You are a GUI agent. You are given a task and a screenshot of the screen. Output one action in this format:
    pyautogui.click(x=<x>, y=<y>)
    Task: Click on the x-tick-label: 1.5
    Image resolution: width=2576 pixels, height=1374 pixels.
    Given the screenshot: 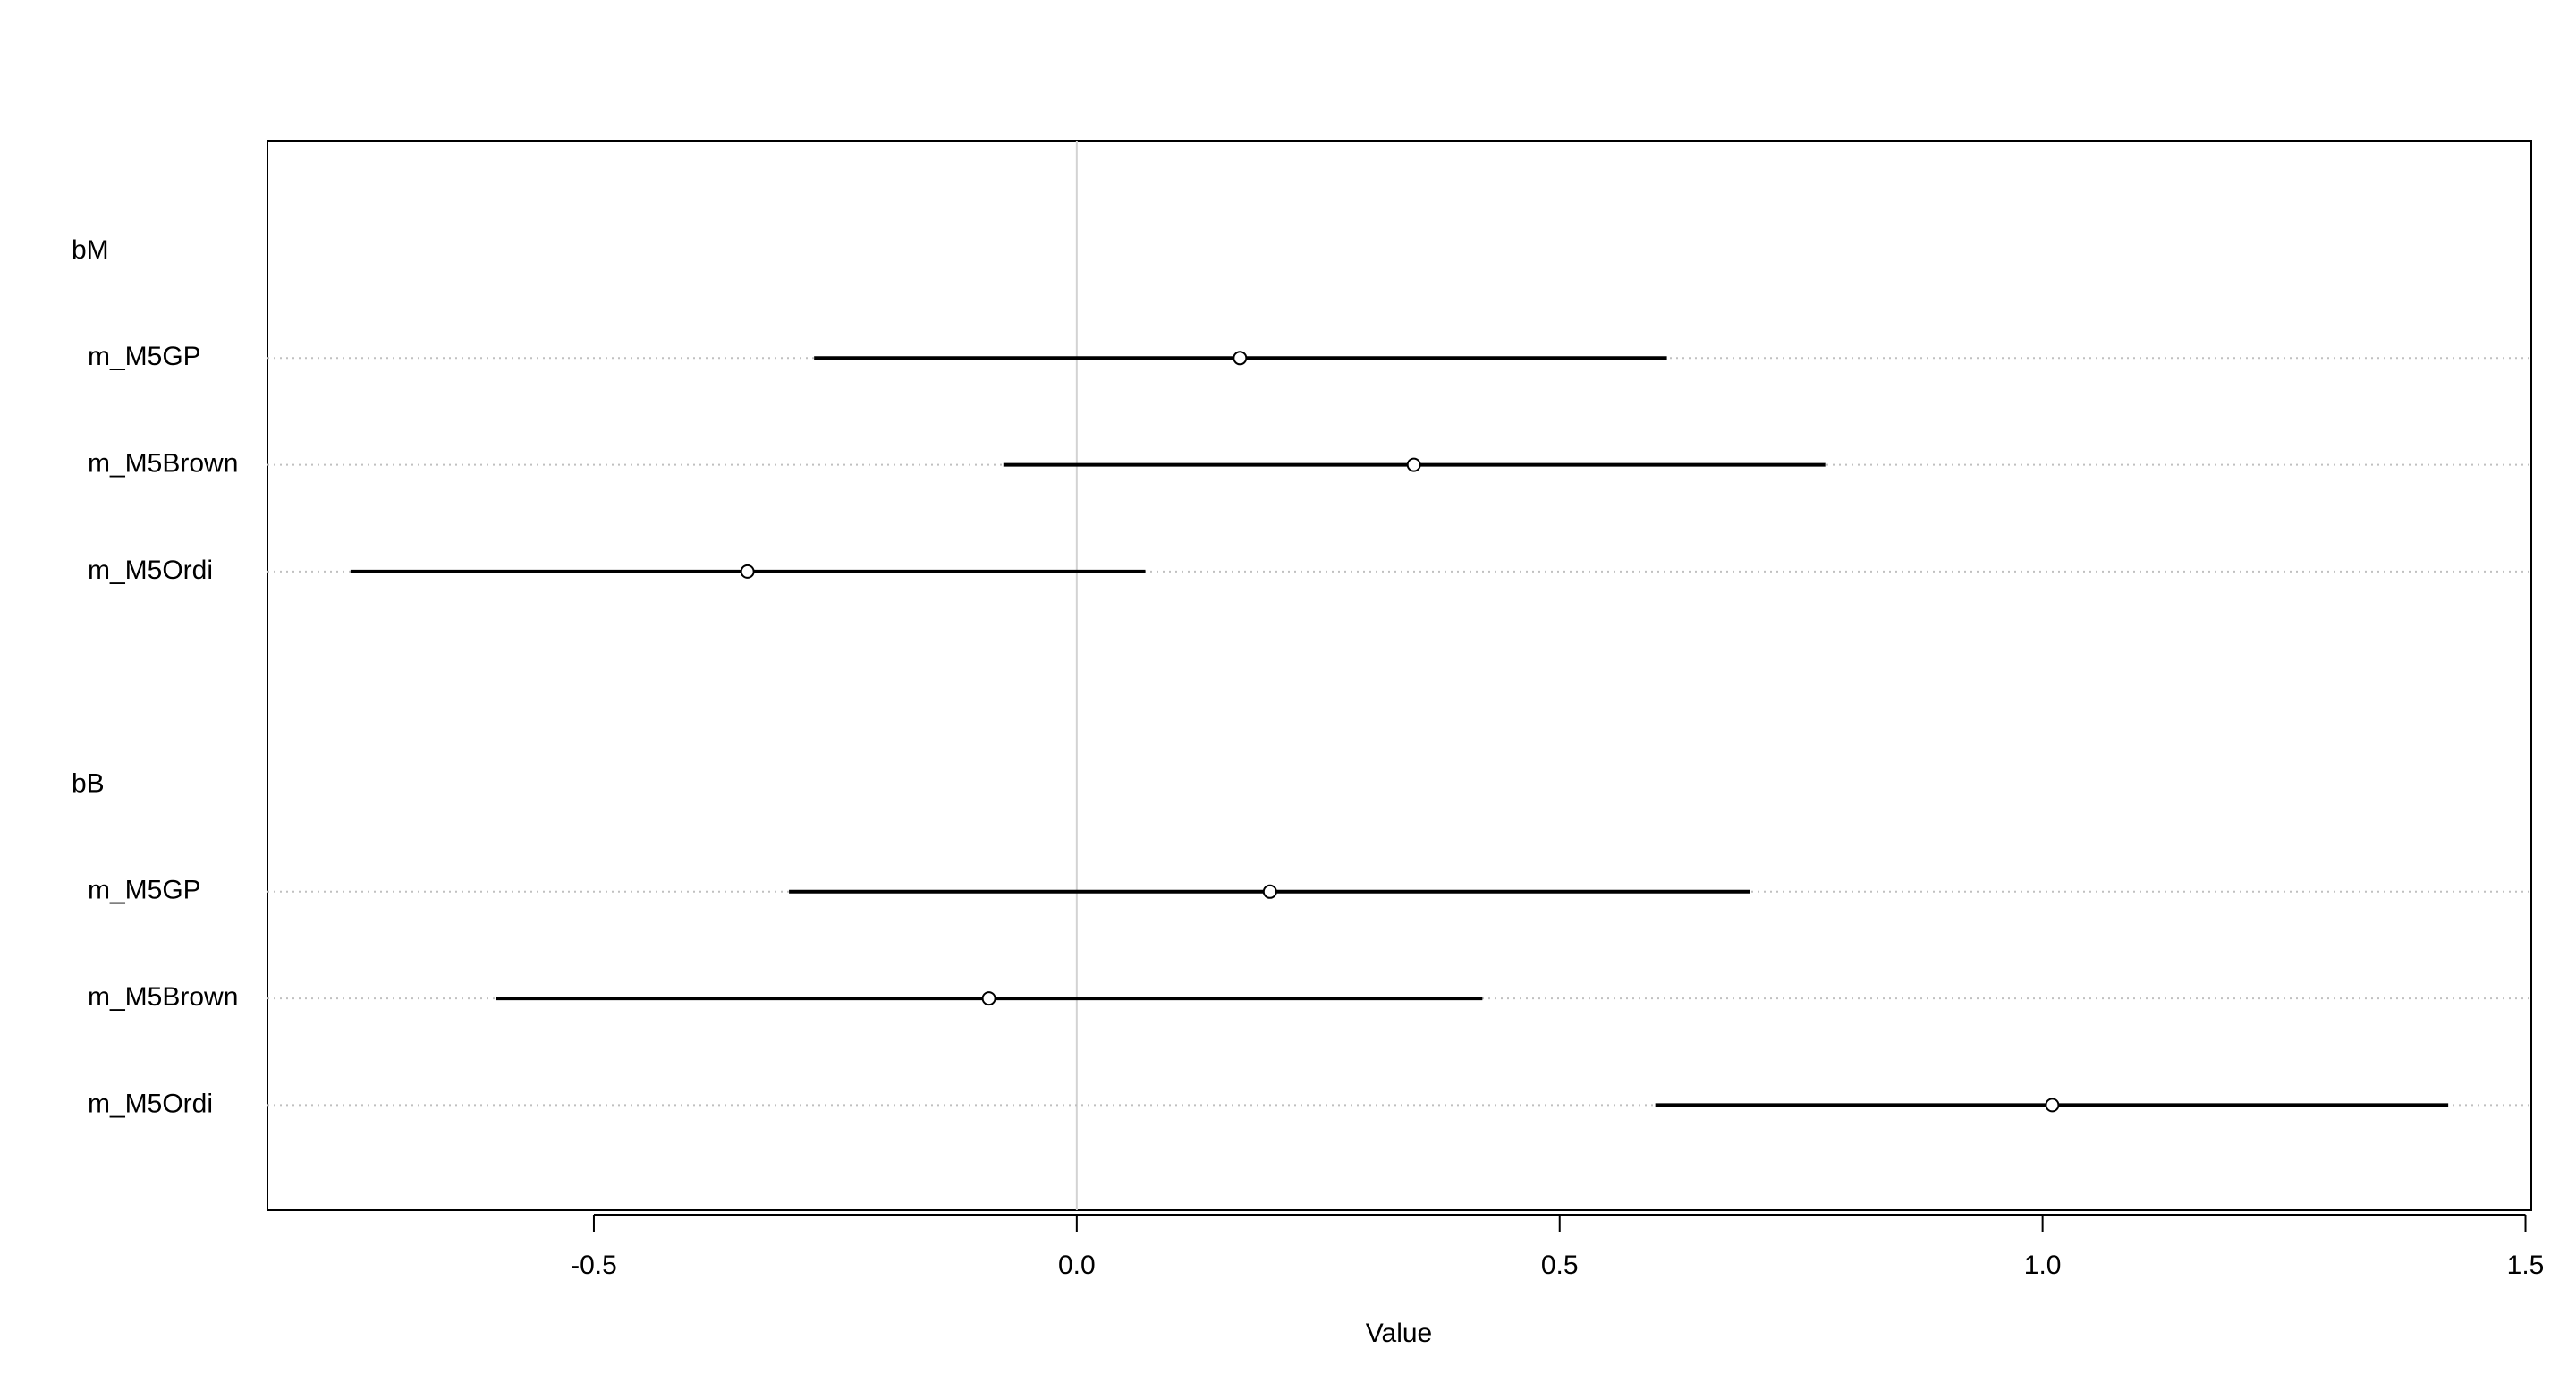 What is the action you would take?
    pyautogui.click(x=2526, y=1265)
    